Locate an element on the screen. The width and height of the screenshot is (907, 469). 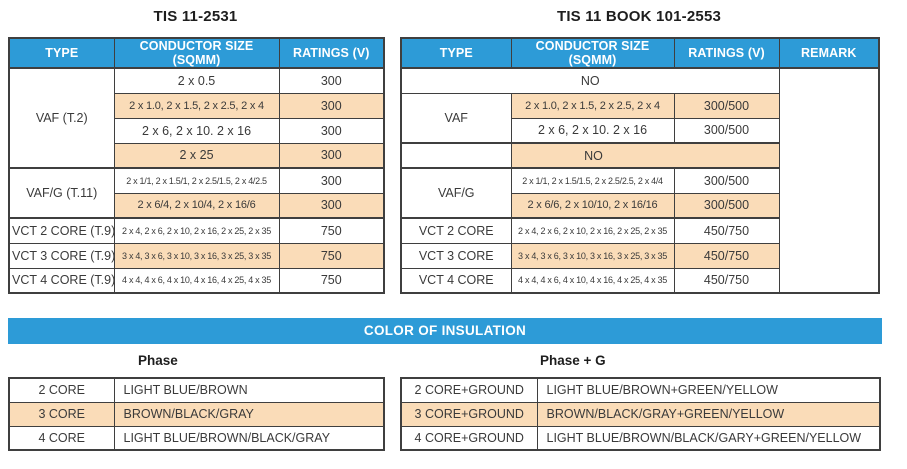
type-cell is located at coordinates (456, 155).